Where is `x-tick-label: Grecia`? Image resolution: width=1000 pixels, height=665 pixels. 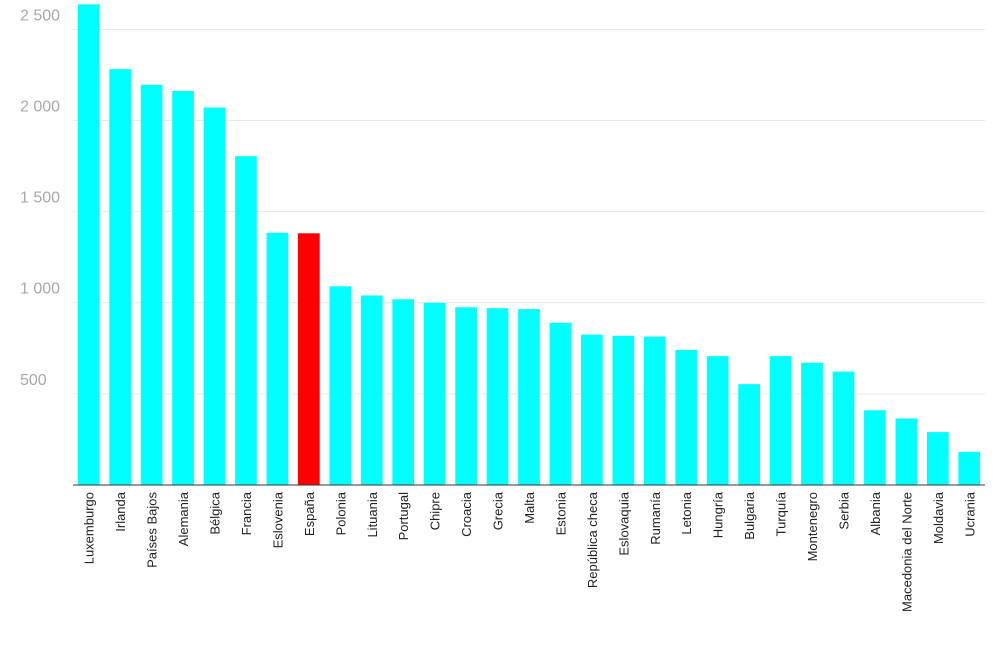
x-tick-label: Grecia is located at coordinates (498, 510).